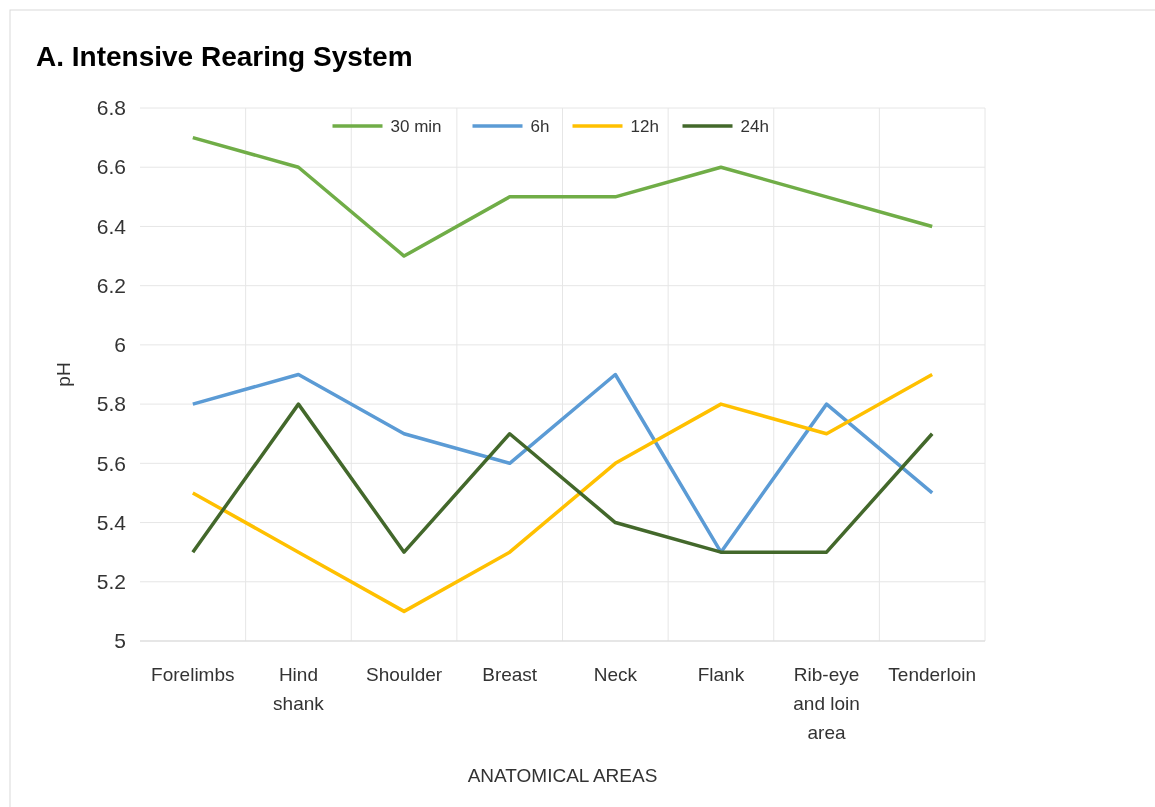  I want to click on y-tick-label: 5, so click(120, 641).